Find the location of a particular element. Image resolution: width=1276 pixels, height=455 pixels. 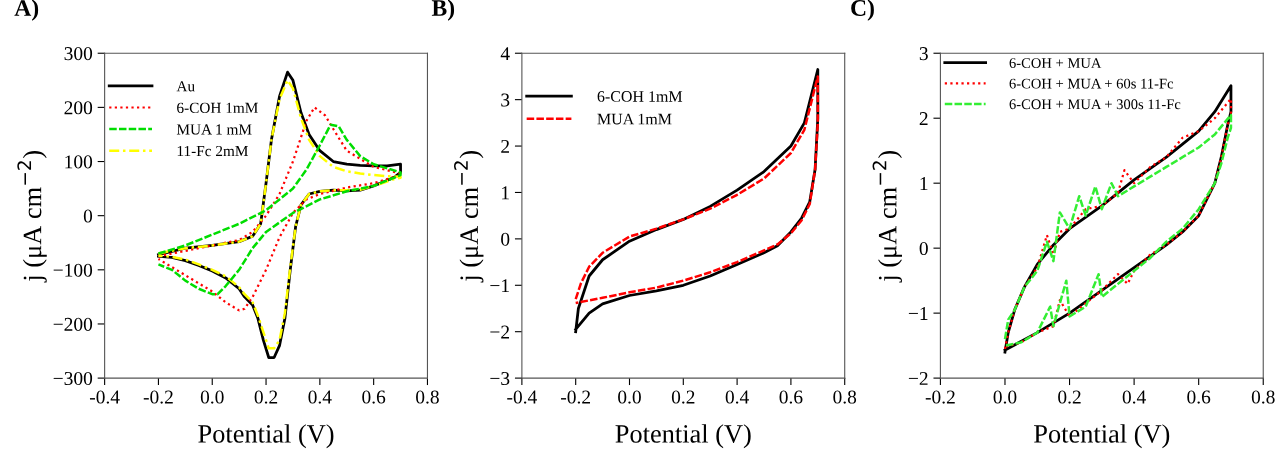

y-tick-label: 300 is located at coordinates (78, 54).